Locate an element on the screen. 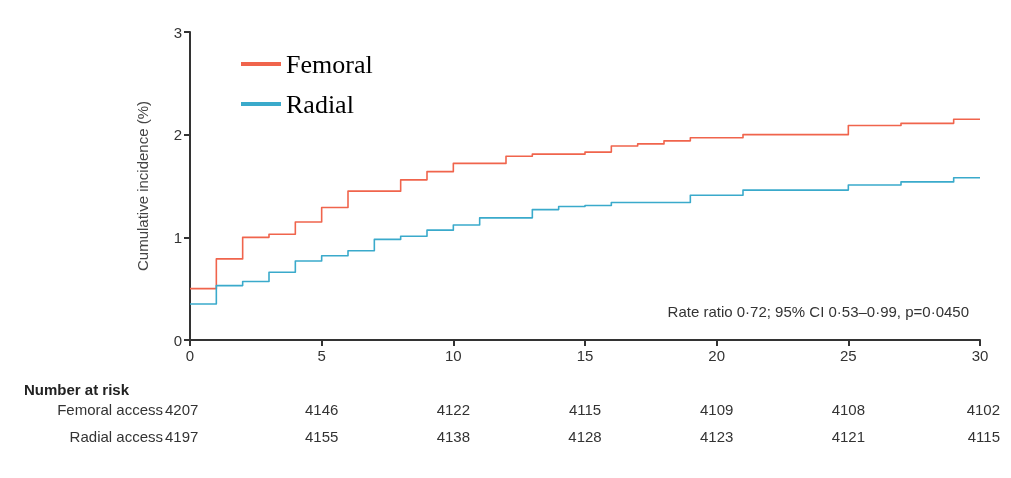  text: 4197 is located at coordinates (182, 436).